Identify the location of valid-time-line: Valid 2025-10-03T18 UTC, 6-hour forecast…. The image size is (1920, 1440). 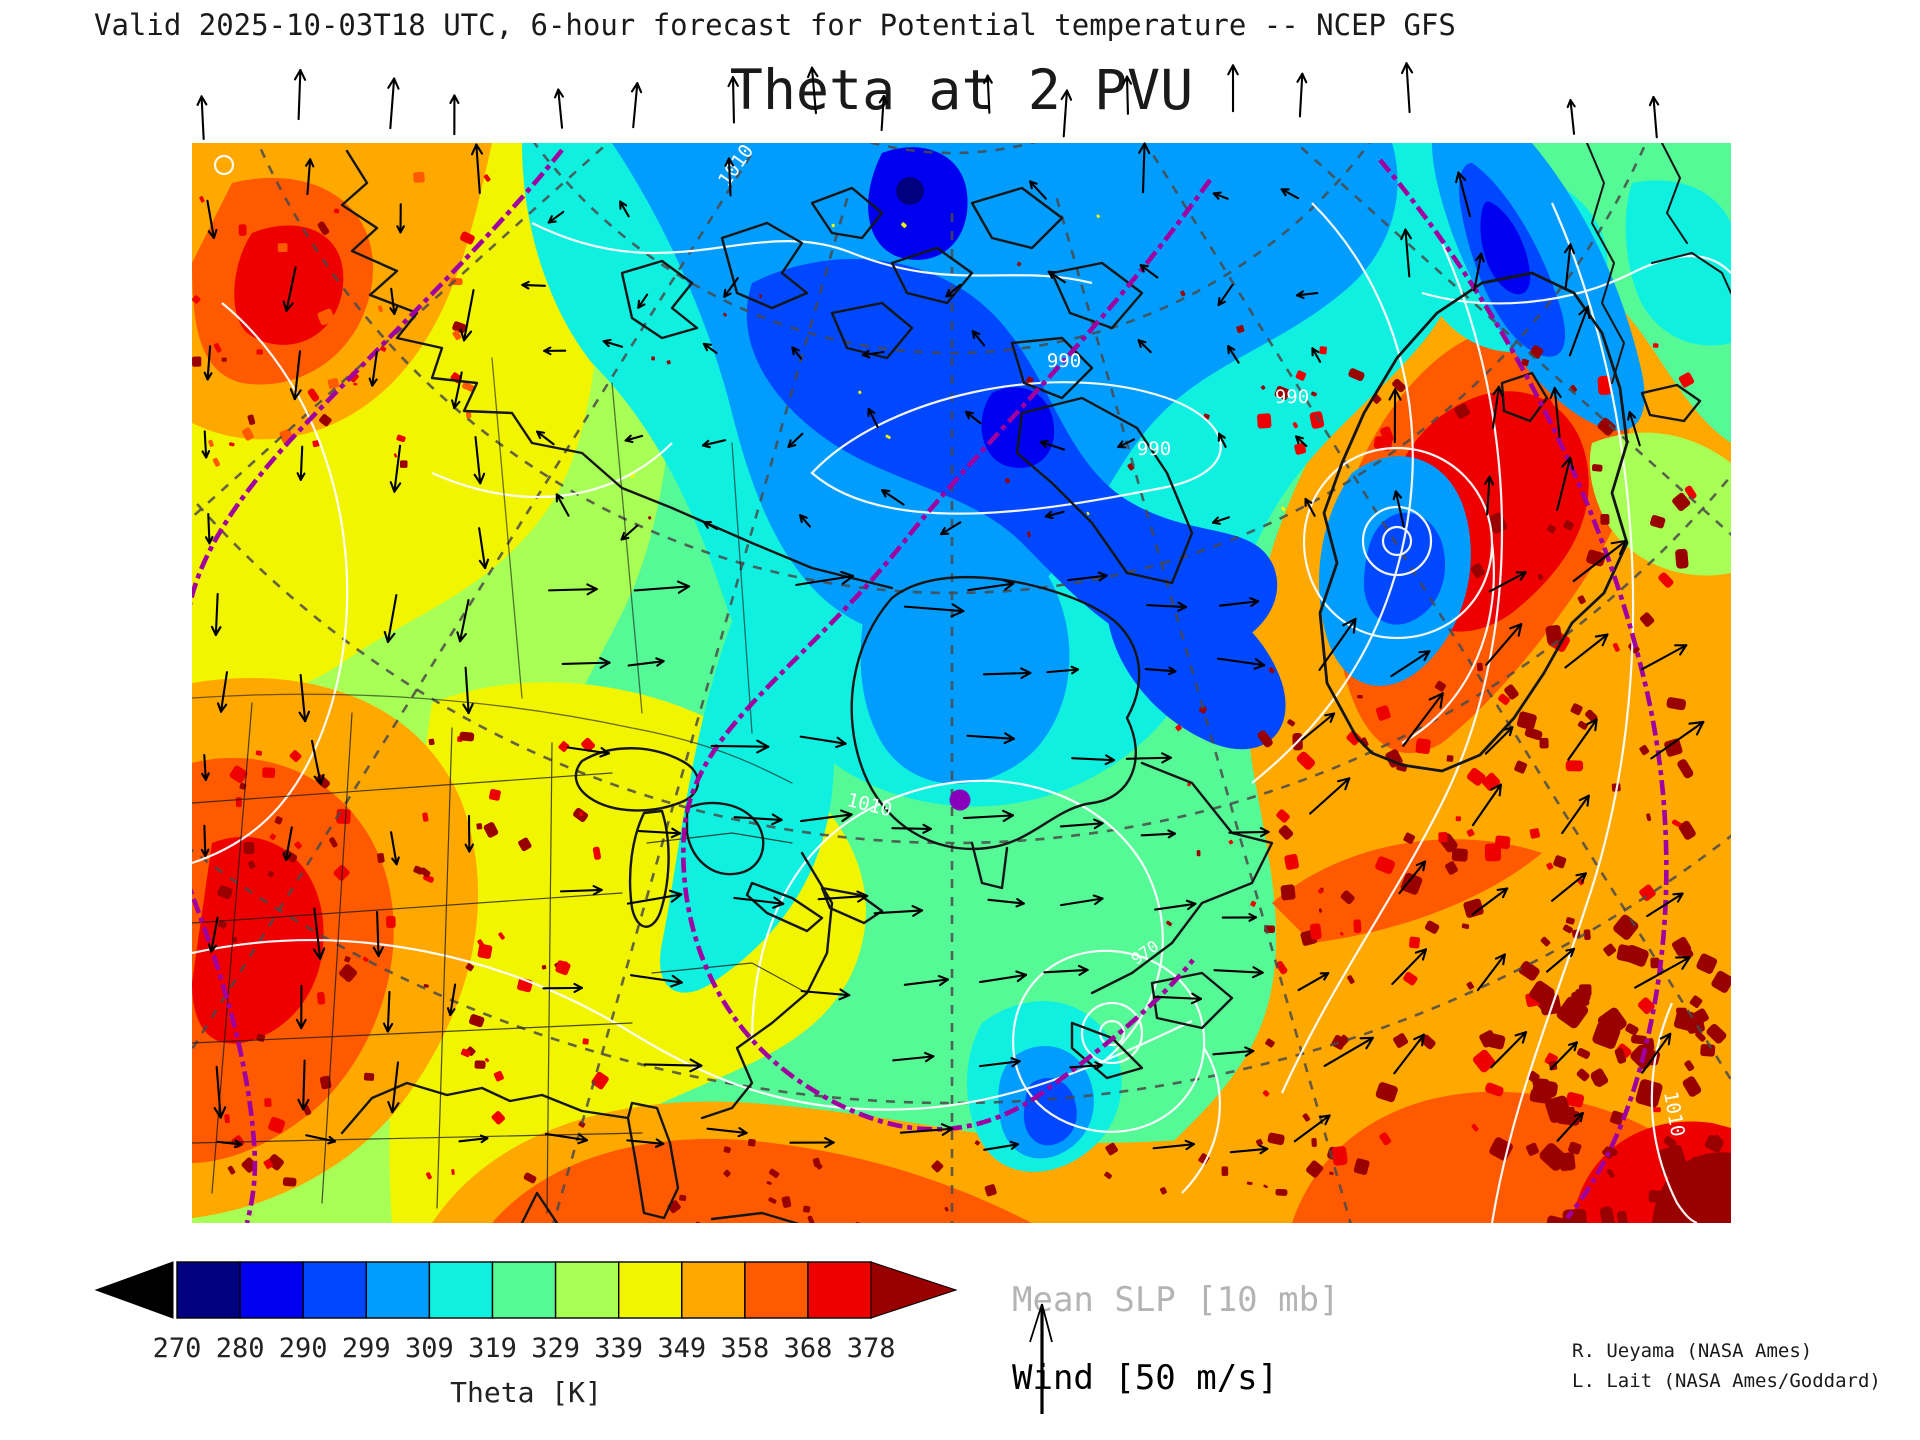
(775, 25).